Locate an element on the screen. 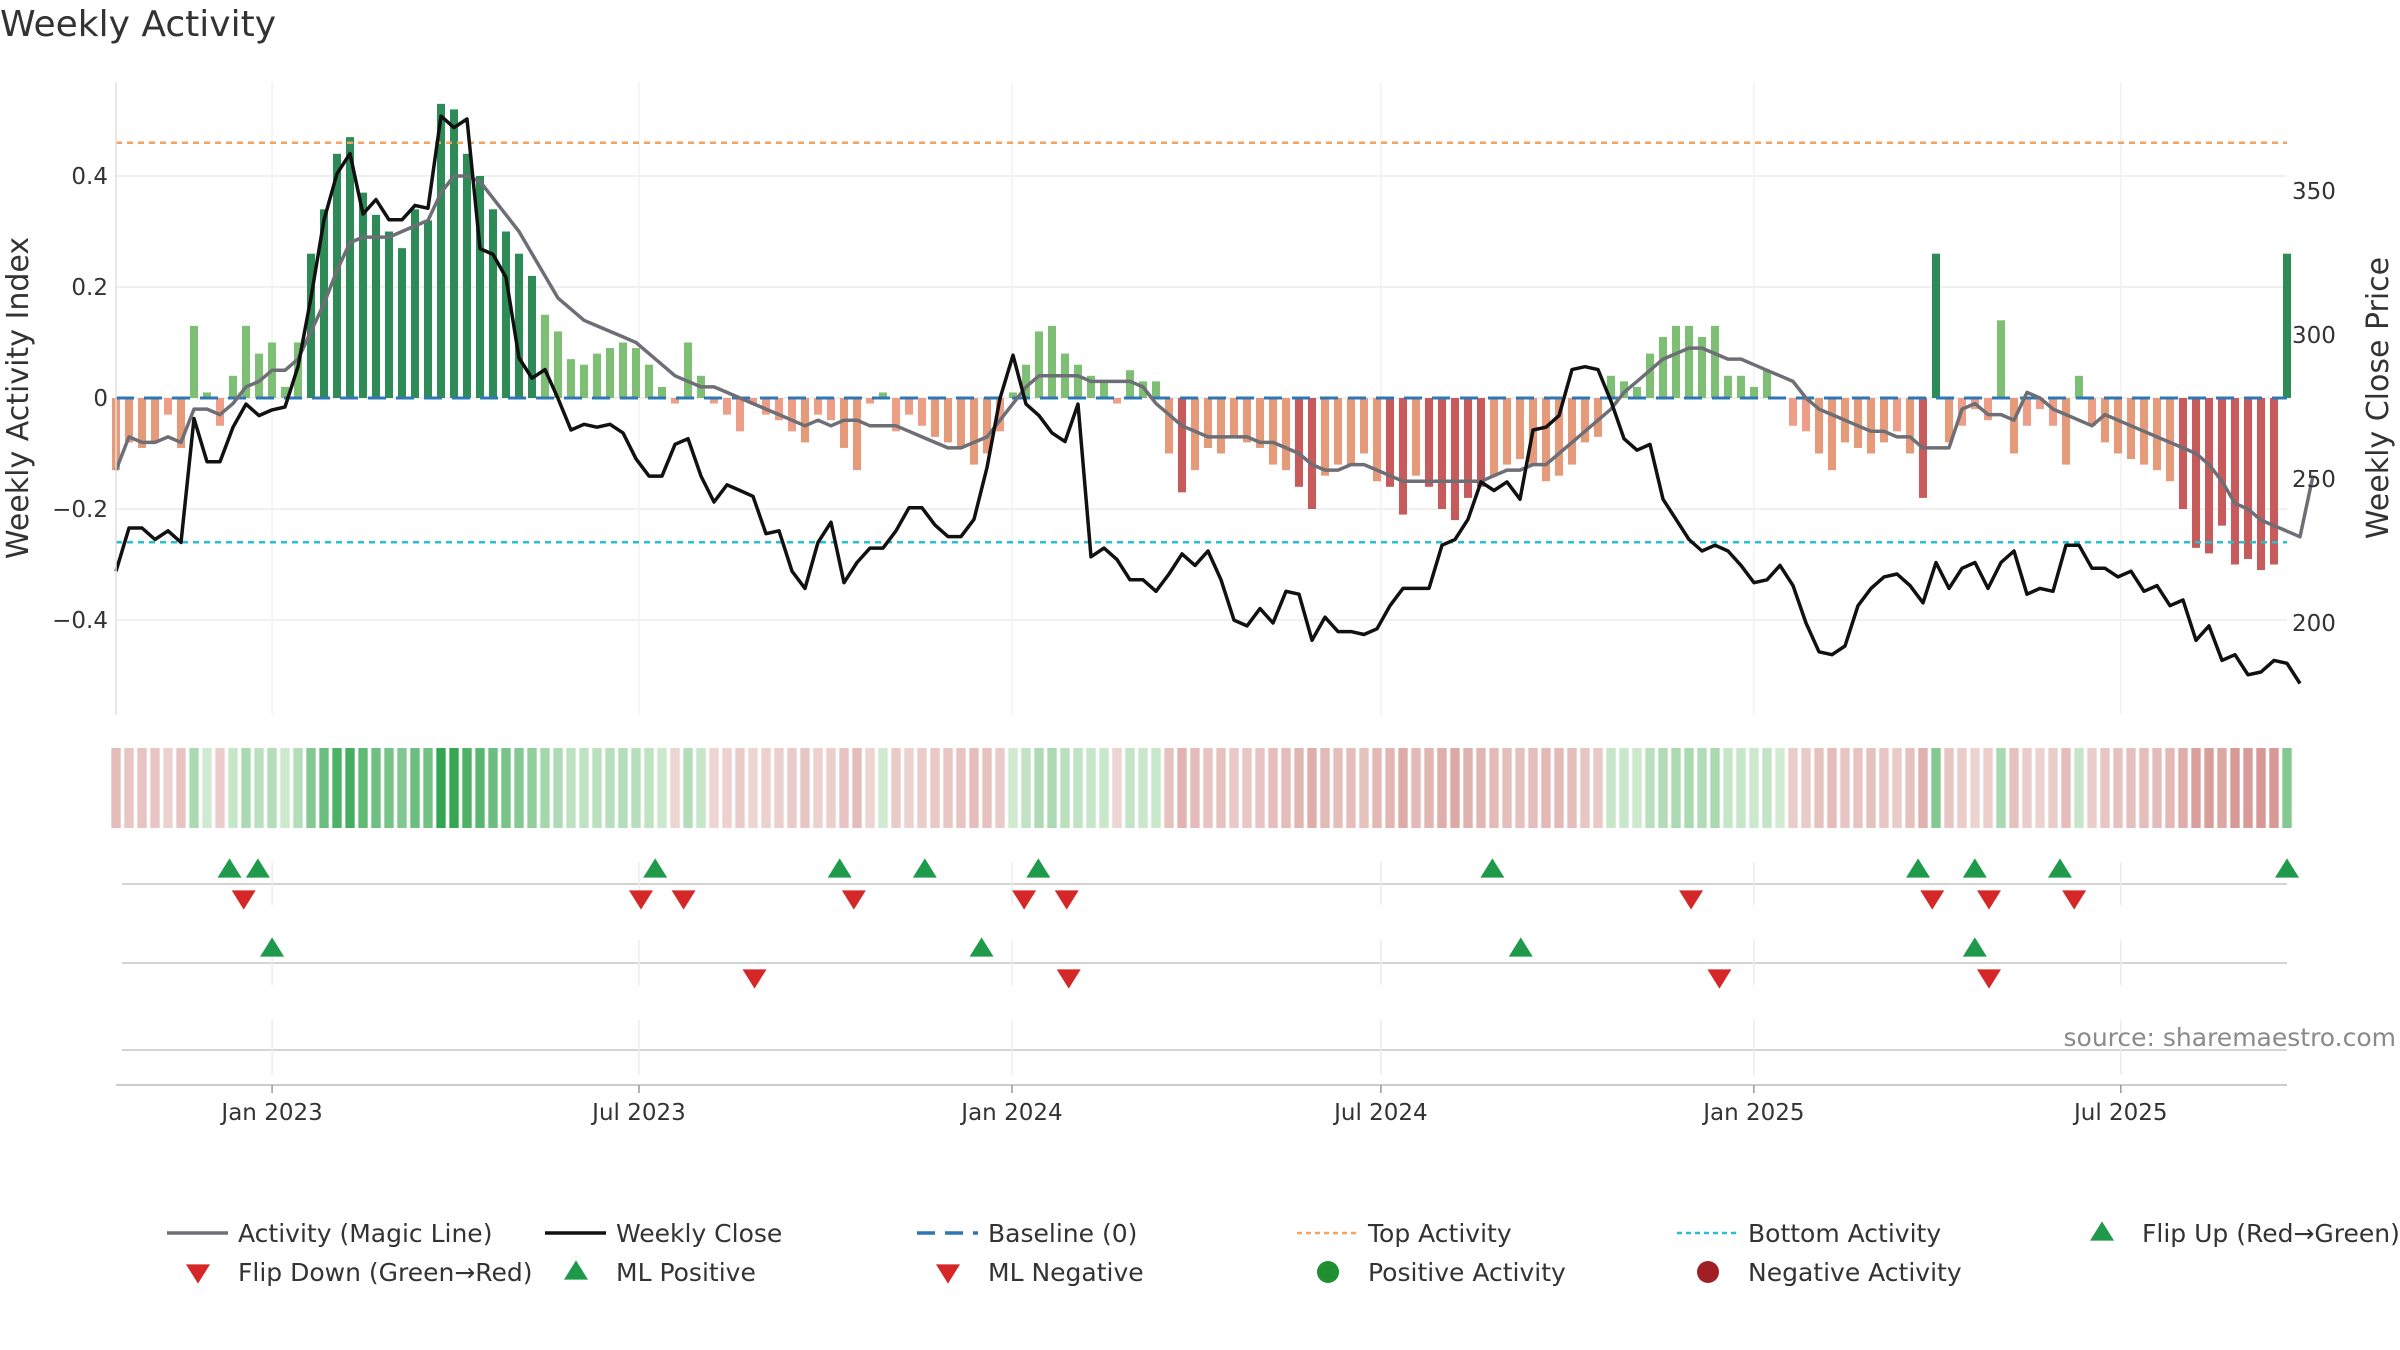 The height and width of the screenshot is (1350, 2400). legend-item-pos: Positive Activity is located at coordinates (1441, 1272).